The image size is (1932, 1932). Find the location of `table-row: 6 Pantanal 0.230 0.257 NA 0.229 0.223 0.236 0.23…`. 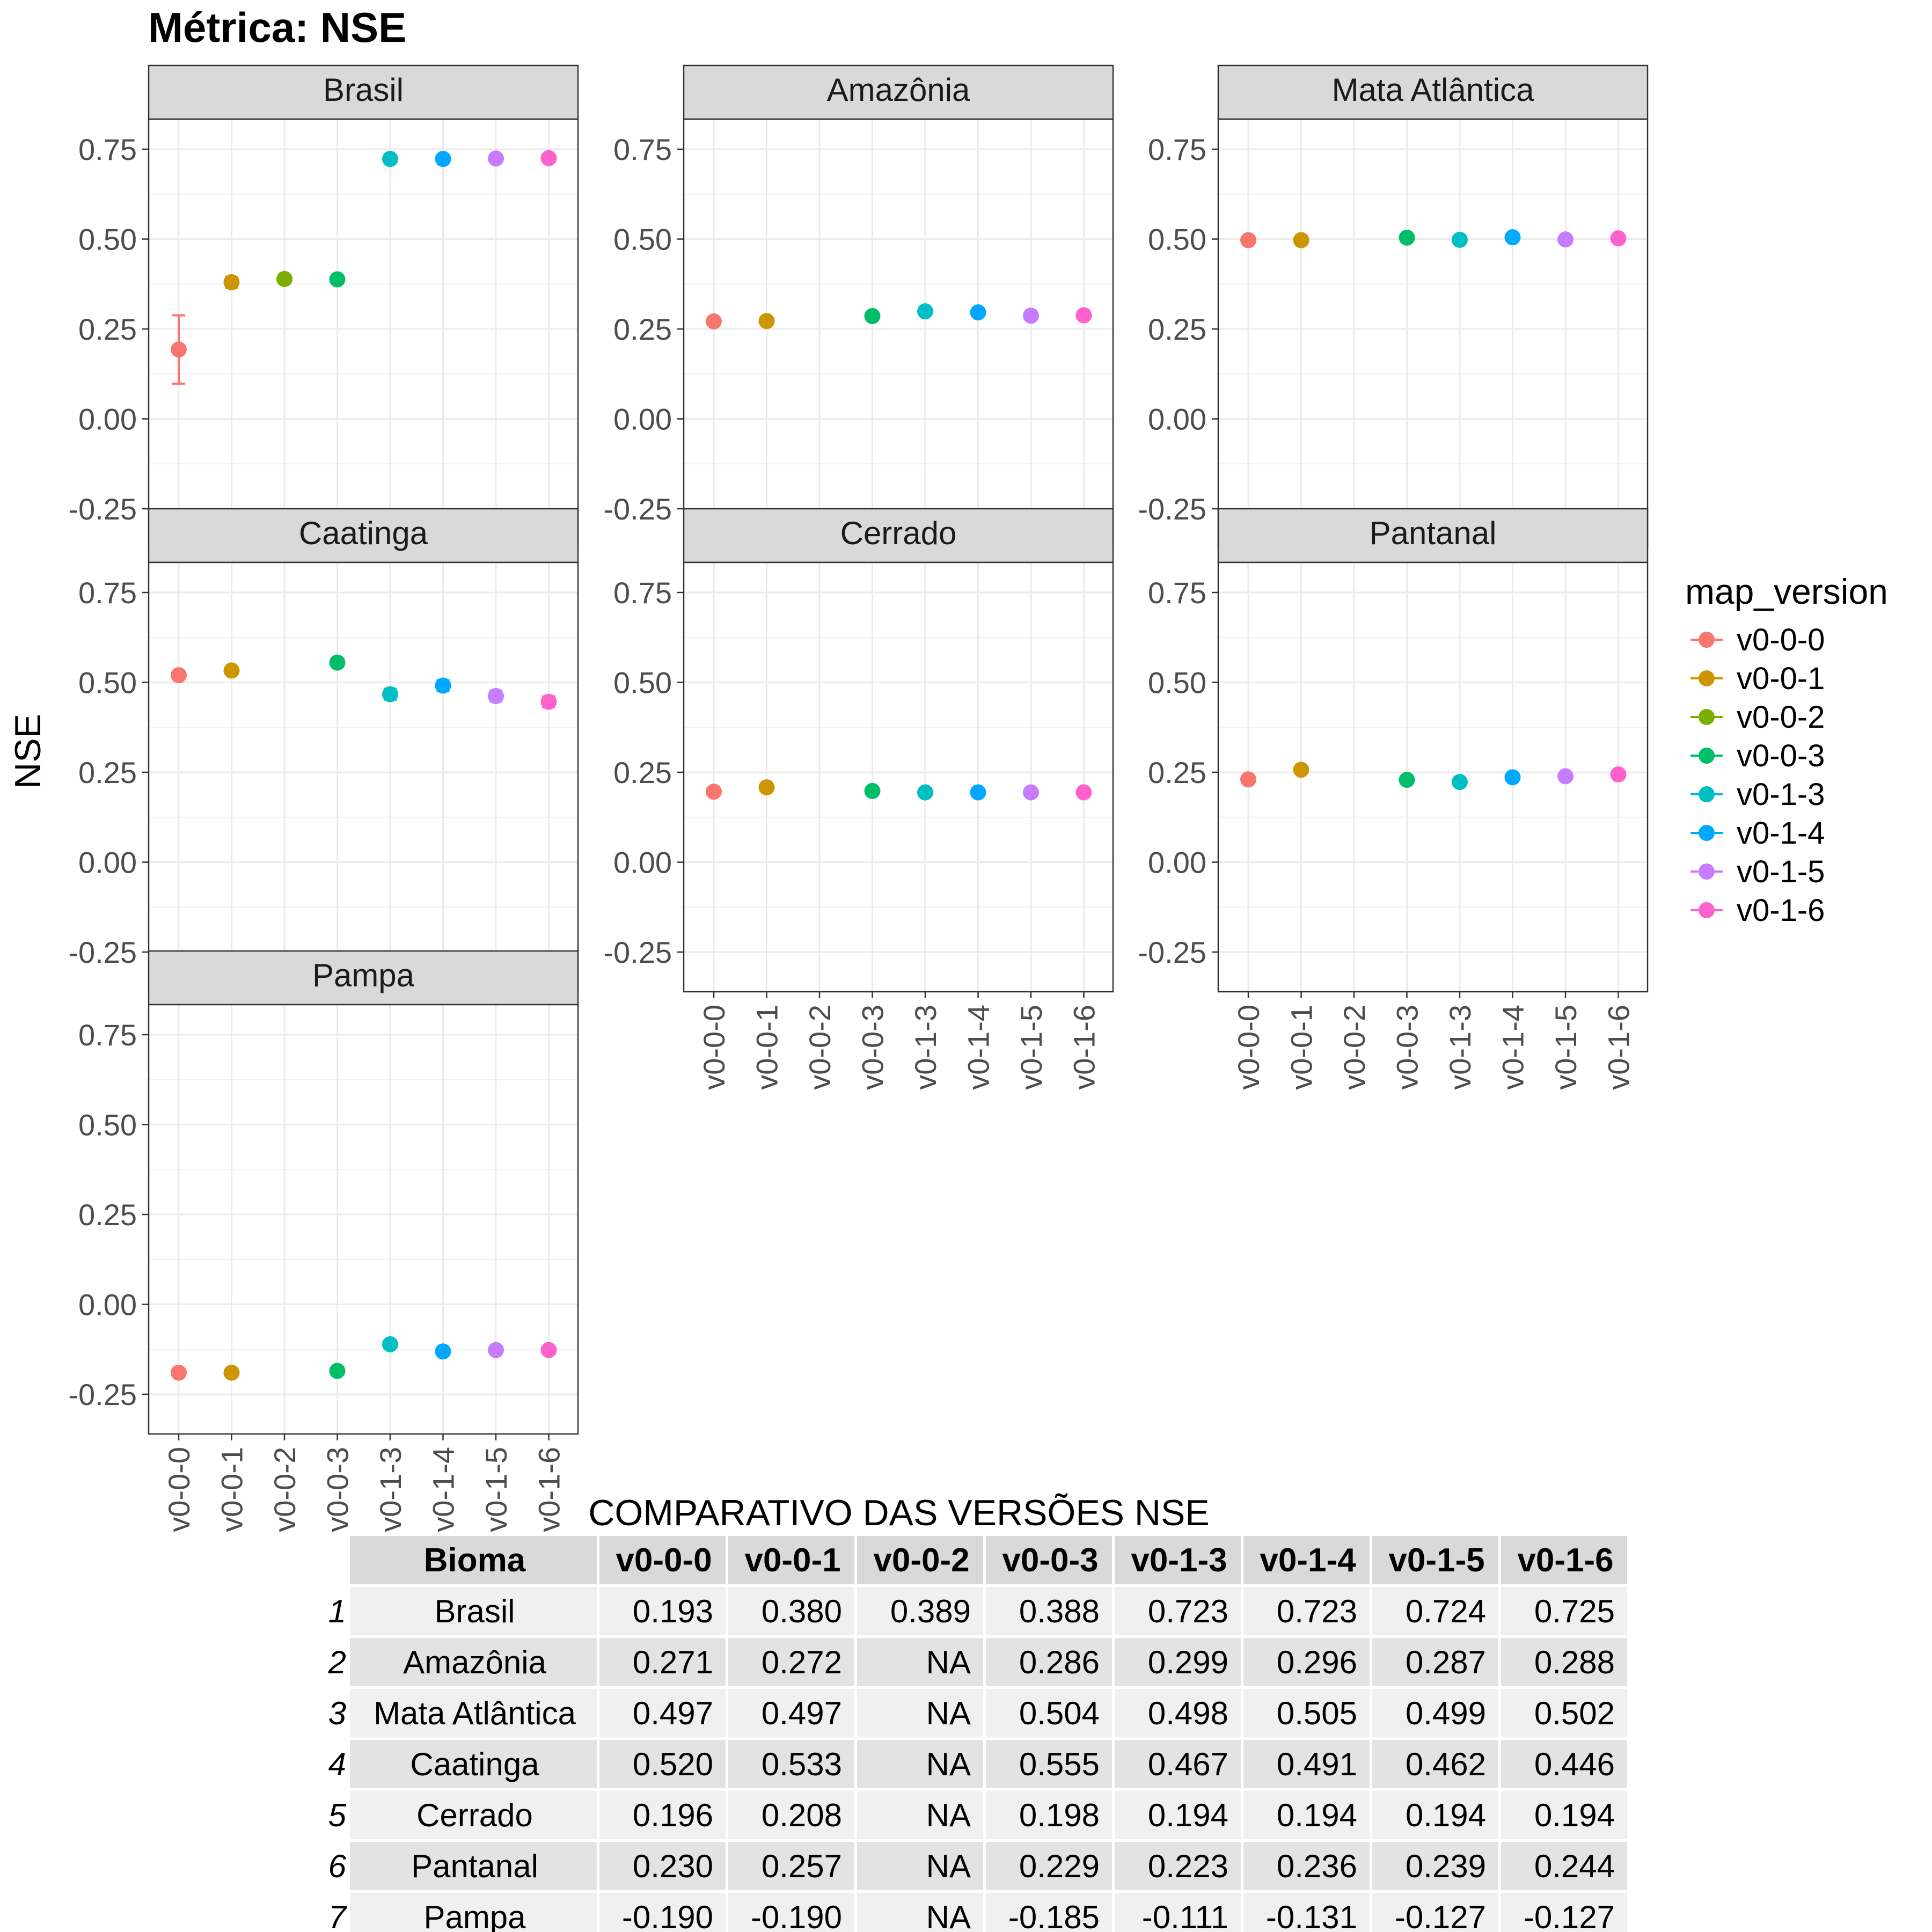

table-row: 6 Pantanal 0.230 0.257 NA 0.229 0.223 0.236 0.23… is located at coordinates (977, 1866).